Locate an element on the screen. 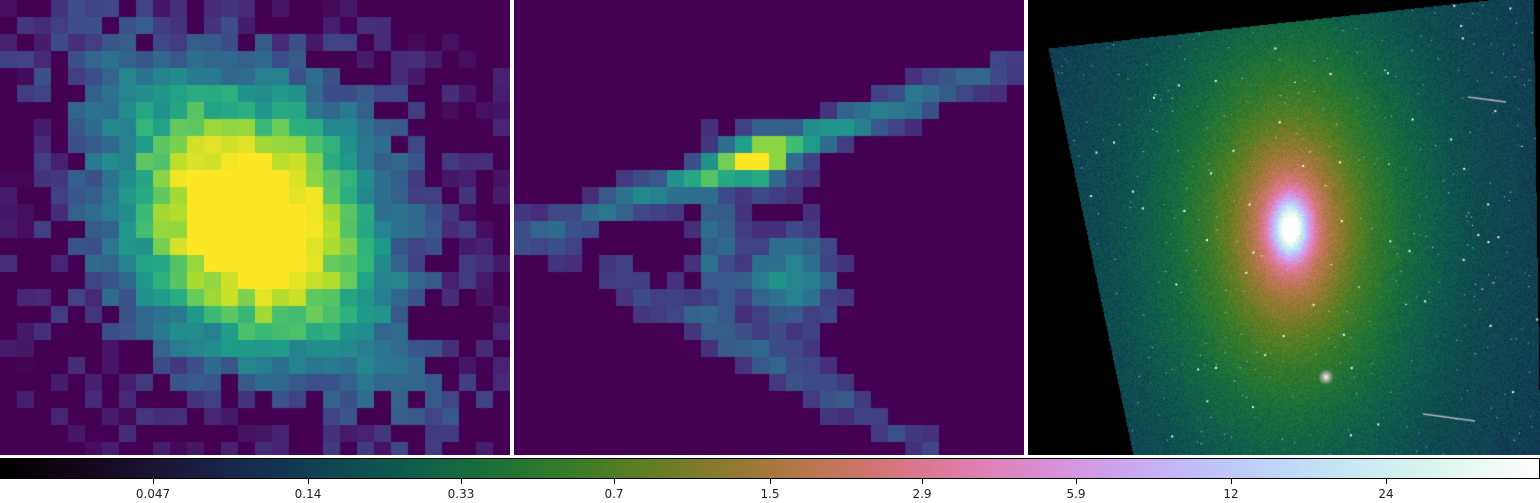 The height and width of the screenshot is (503, 1540). colorbar-tick-label: 2.9 is located at coordinates (922, 494).